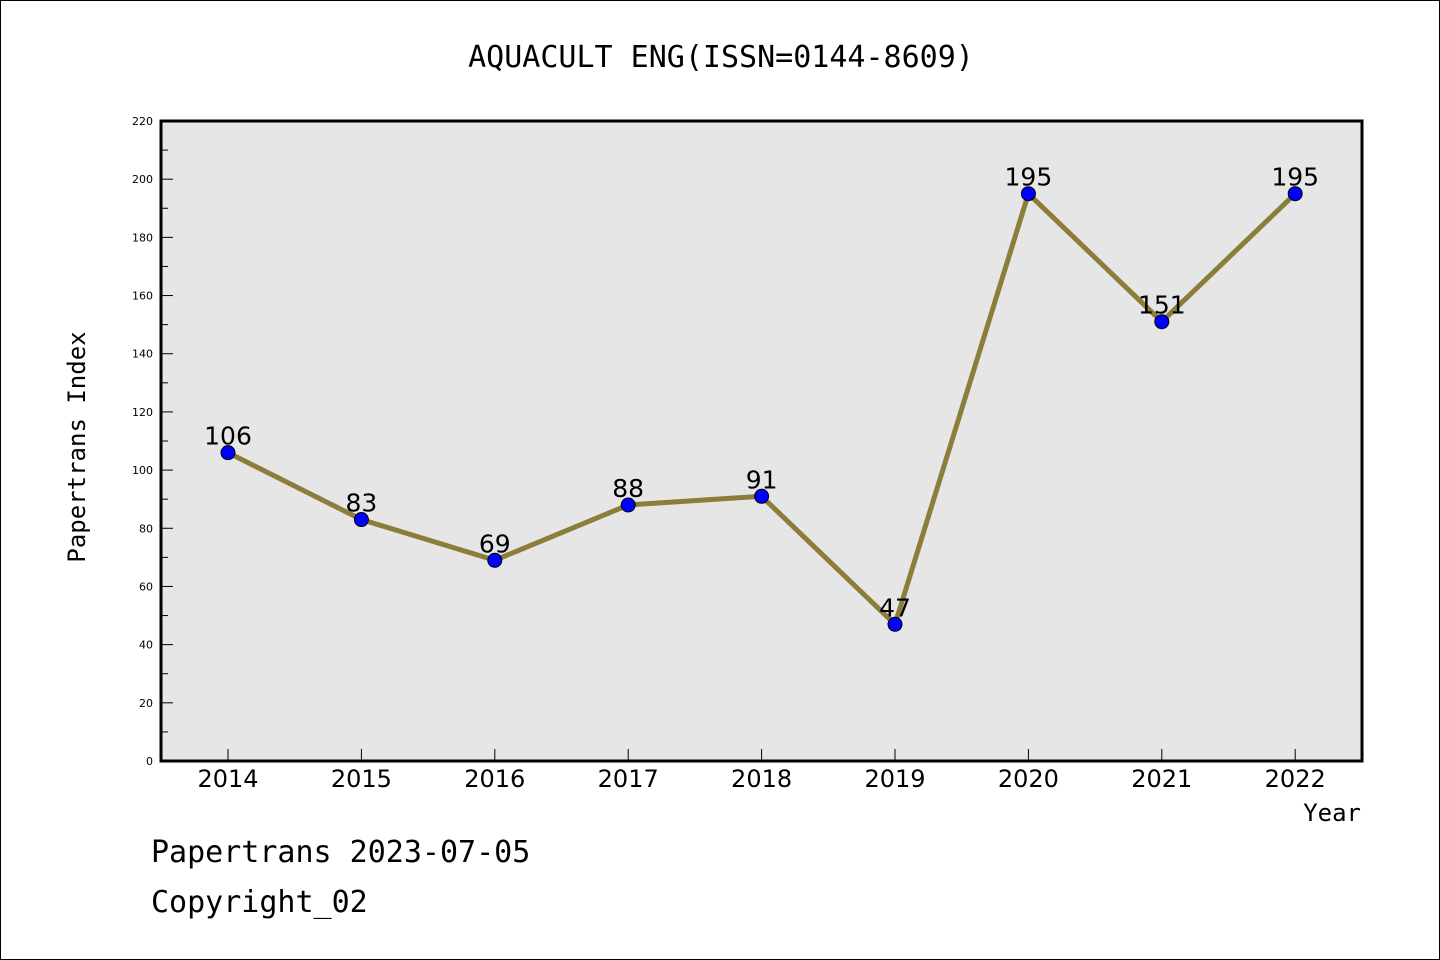  Describe the element at coordinates (495, 543) in the screenshot. I see `data-label: 69` at that location.